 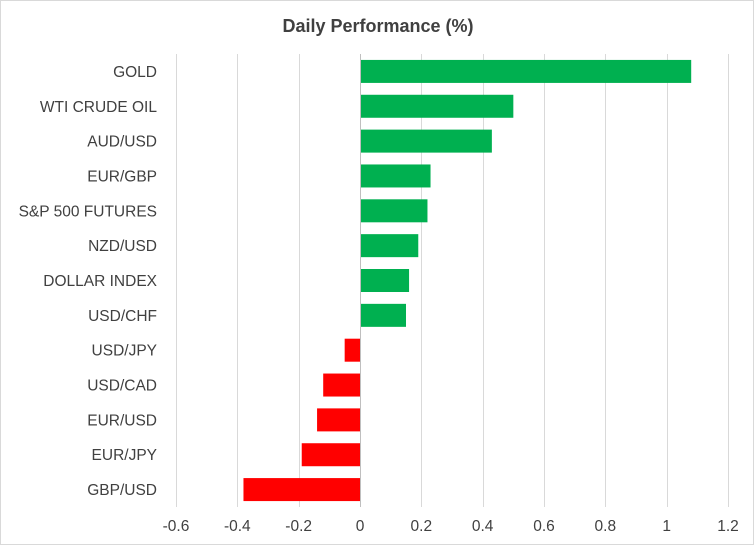 I want to click on x-tick-label: -0.4, so click(x=237, y=526).